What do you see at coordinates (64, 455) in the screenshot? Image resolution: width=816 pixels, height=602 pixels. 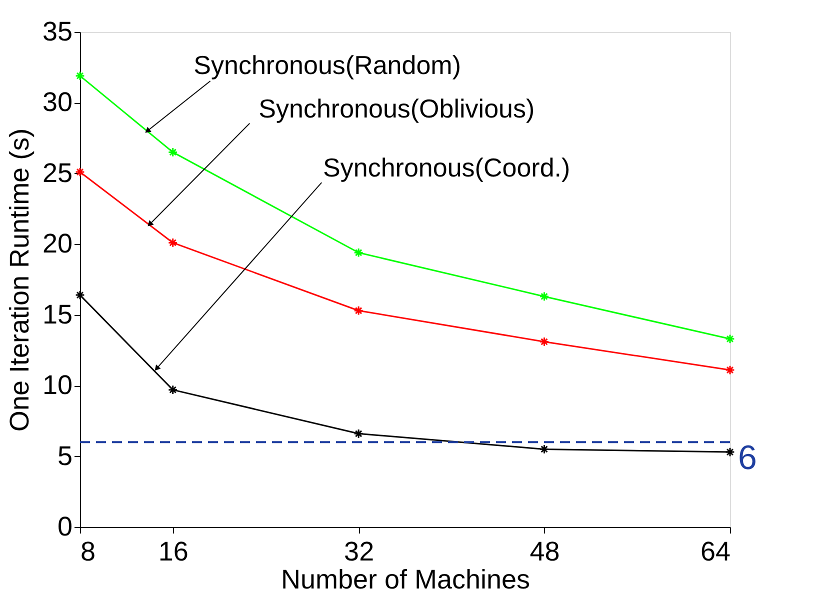 I see `y-tick-label: 5` at bounding box center [64, 455].